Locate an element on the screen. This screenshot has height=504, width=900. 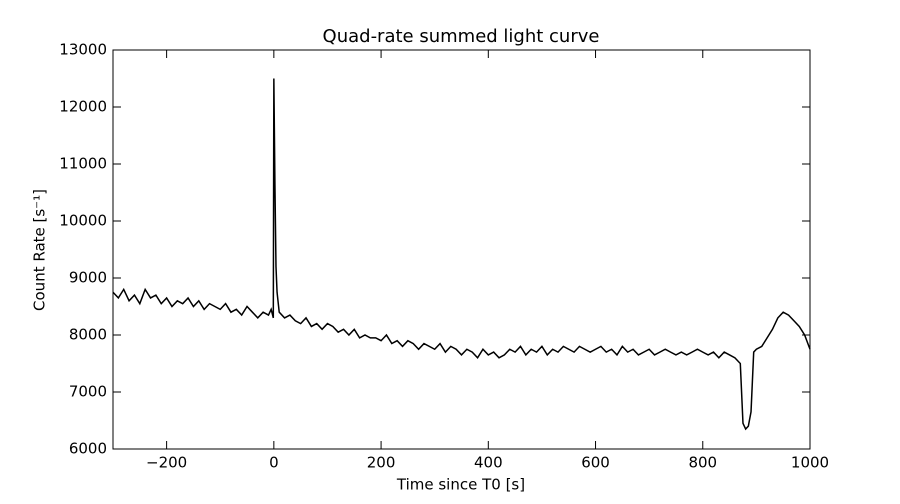
x-tick-label: 1000 is located at coordinates (810, 463).